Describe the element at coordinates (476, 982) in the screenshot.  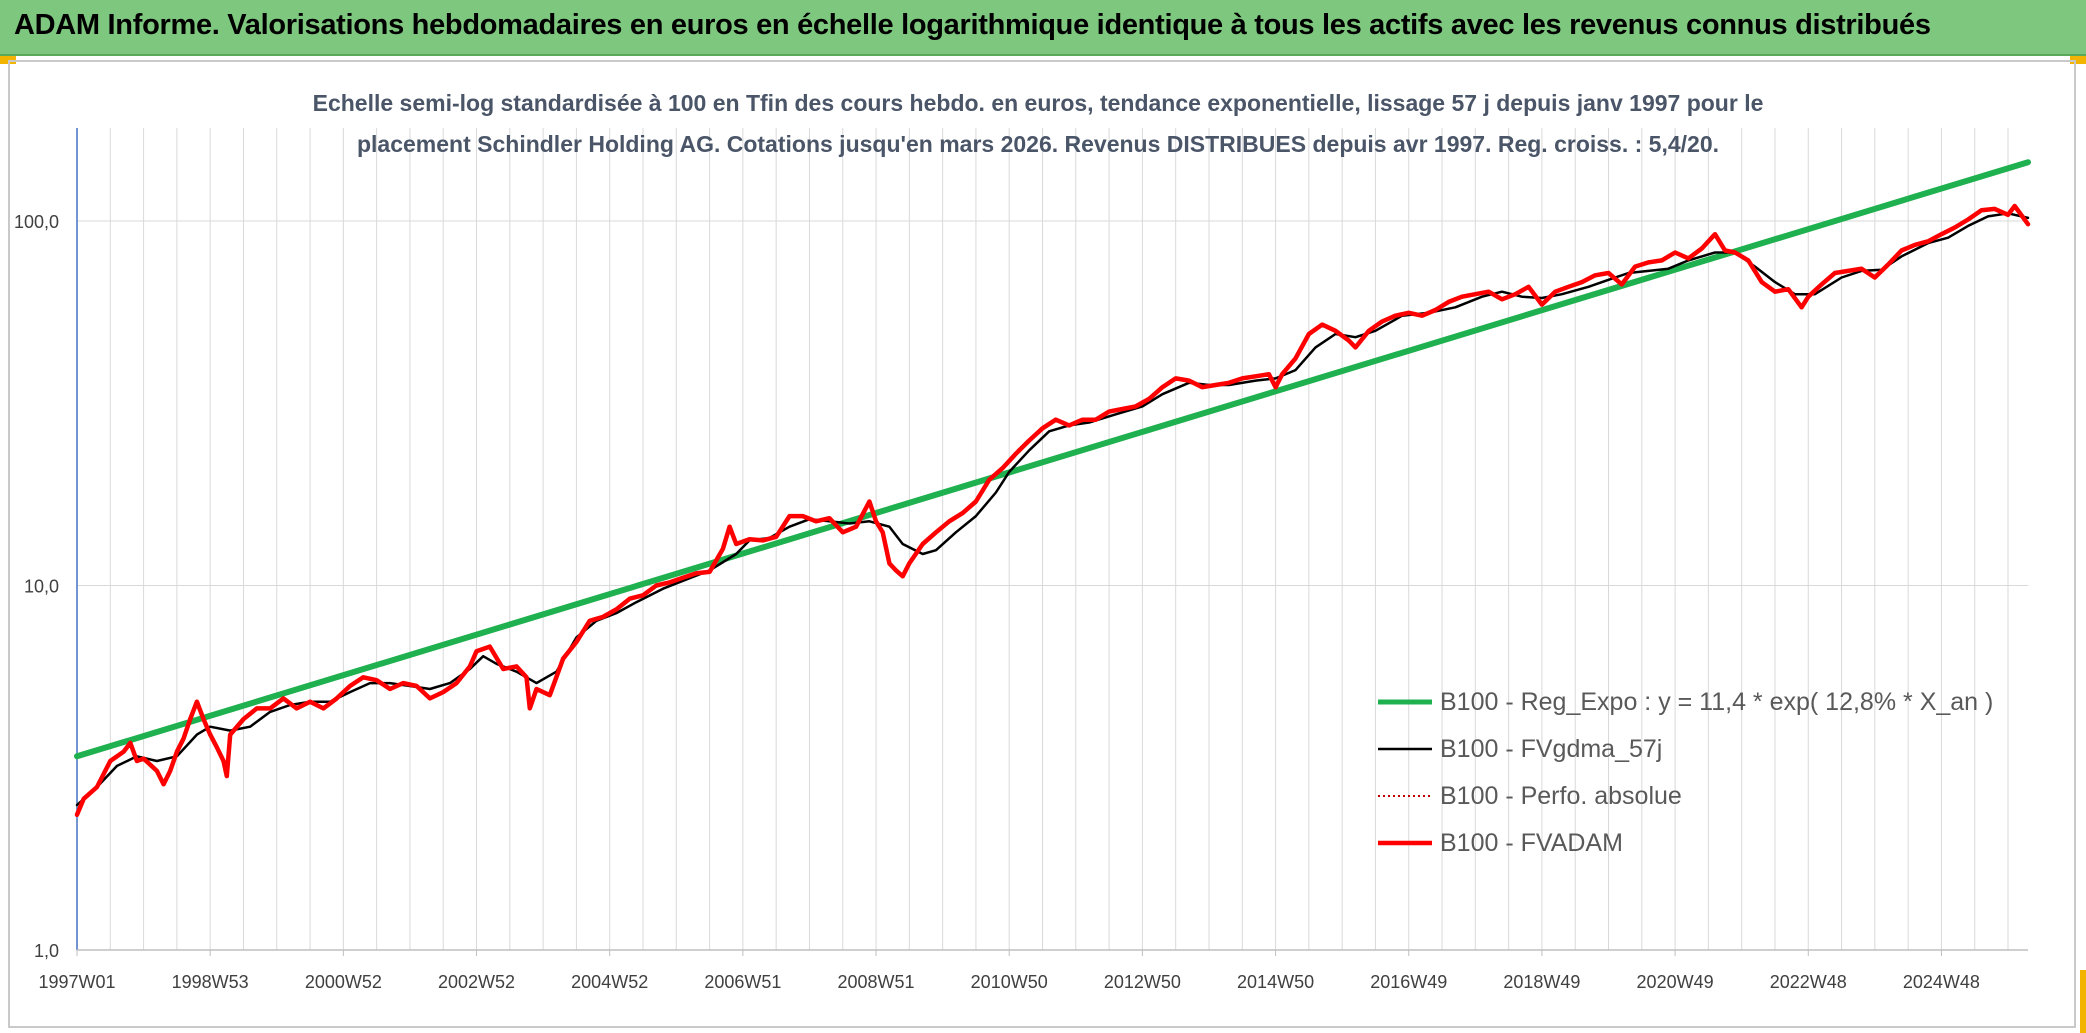
I see `x-tick-label: 2002W52` at that location.